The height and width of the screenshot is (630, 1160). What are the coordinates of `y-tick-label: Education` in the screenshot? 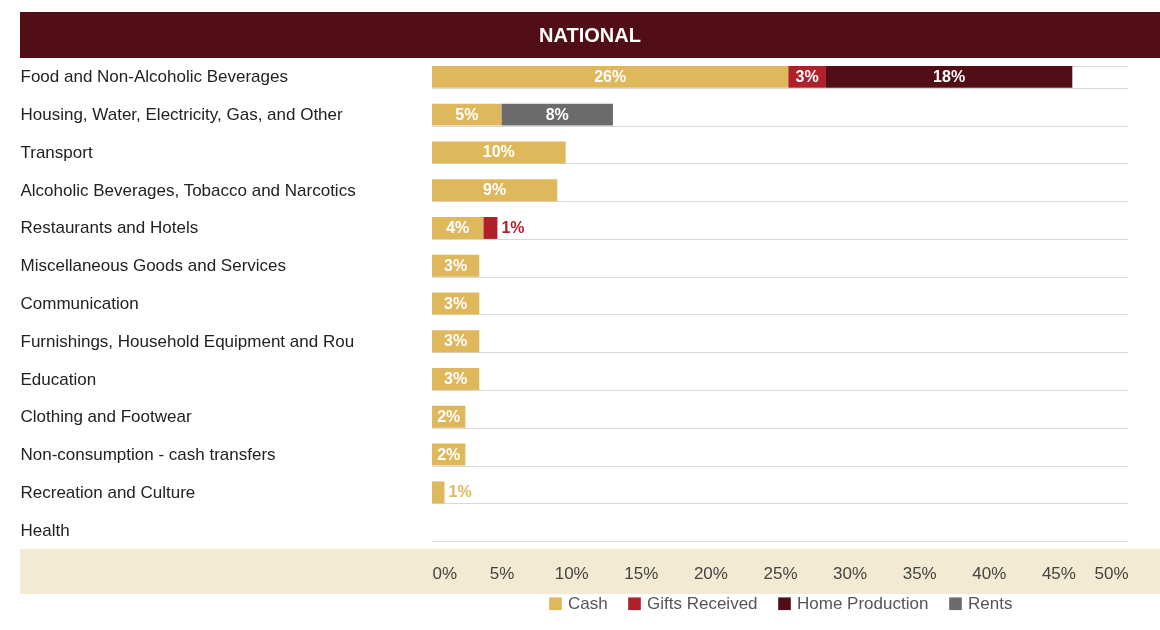 It's located at (58, 379).